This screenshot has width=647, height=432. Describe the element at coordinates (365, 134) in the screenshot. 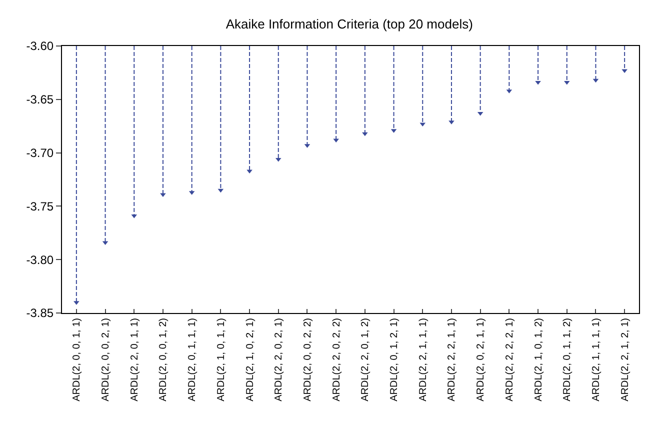

I see `point` at that location.